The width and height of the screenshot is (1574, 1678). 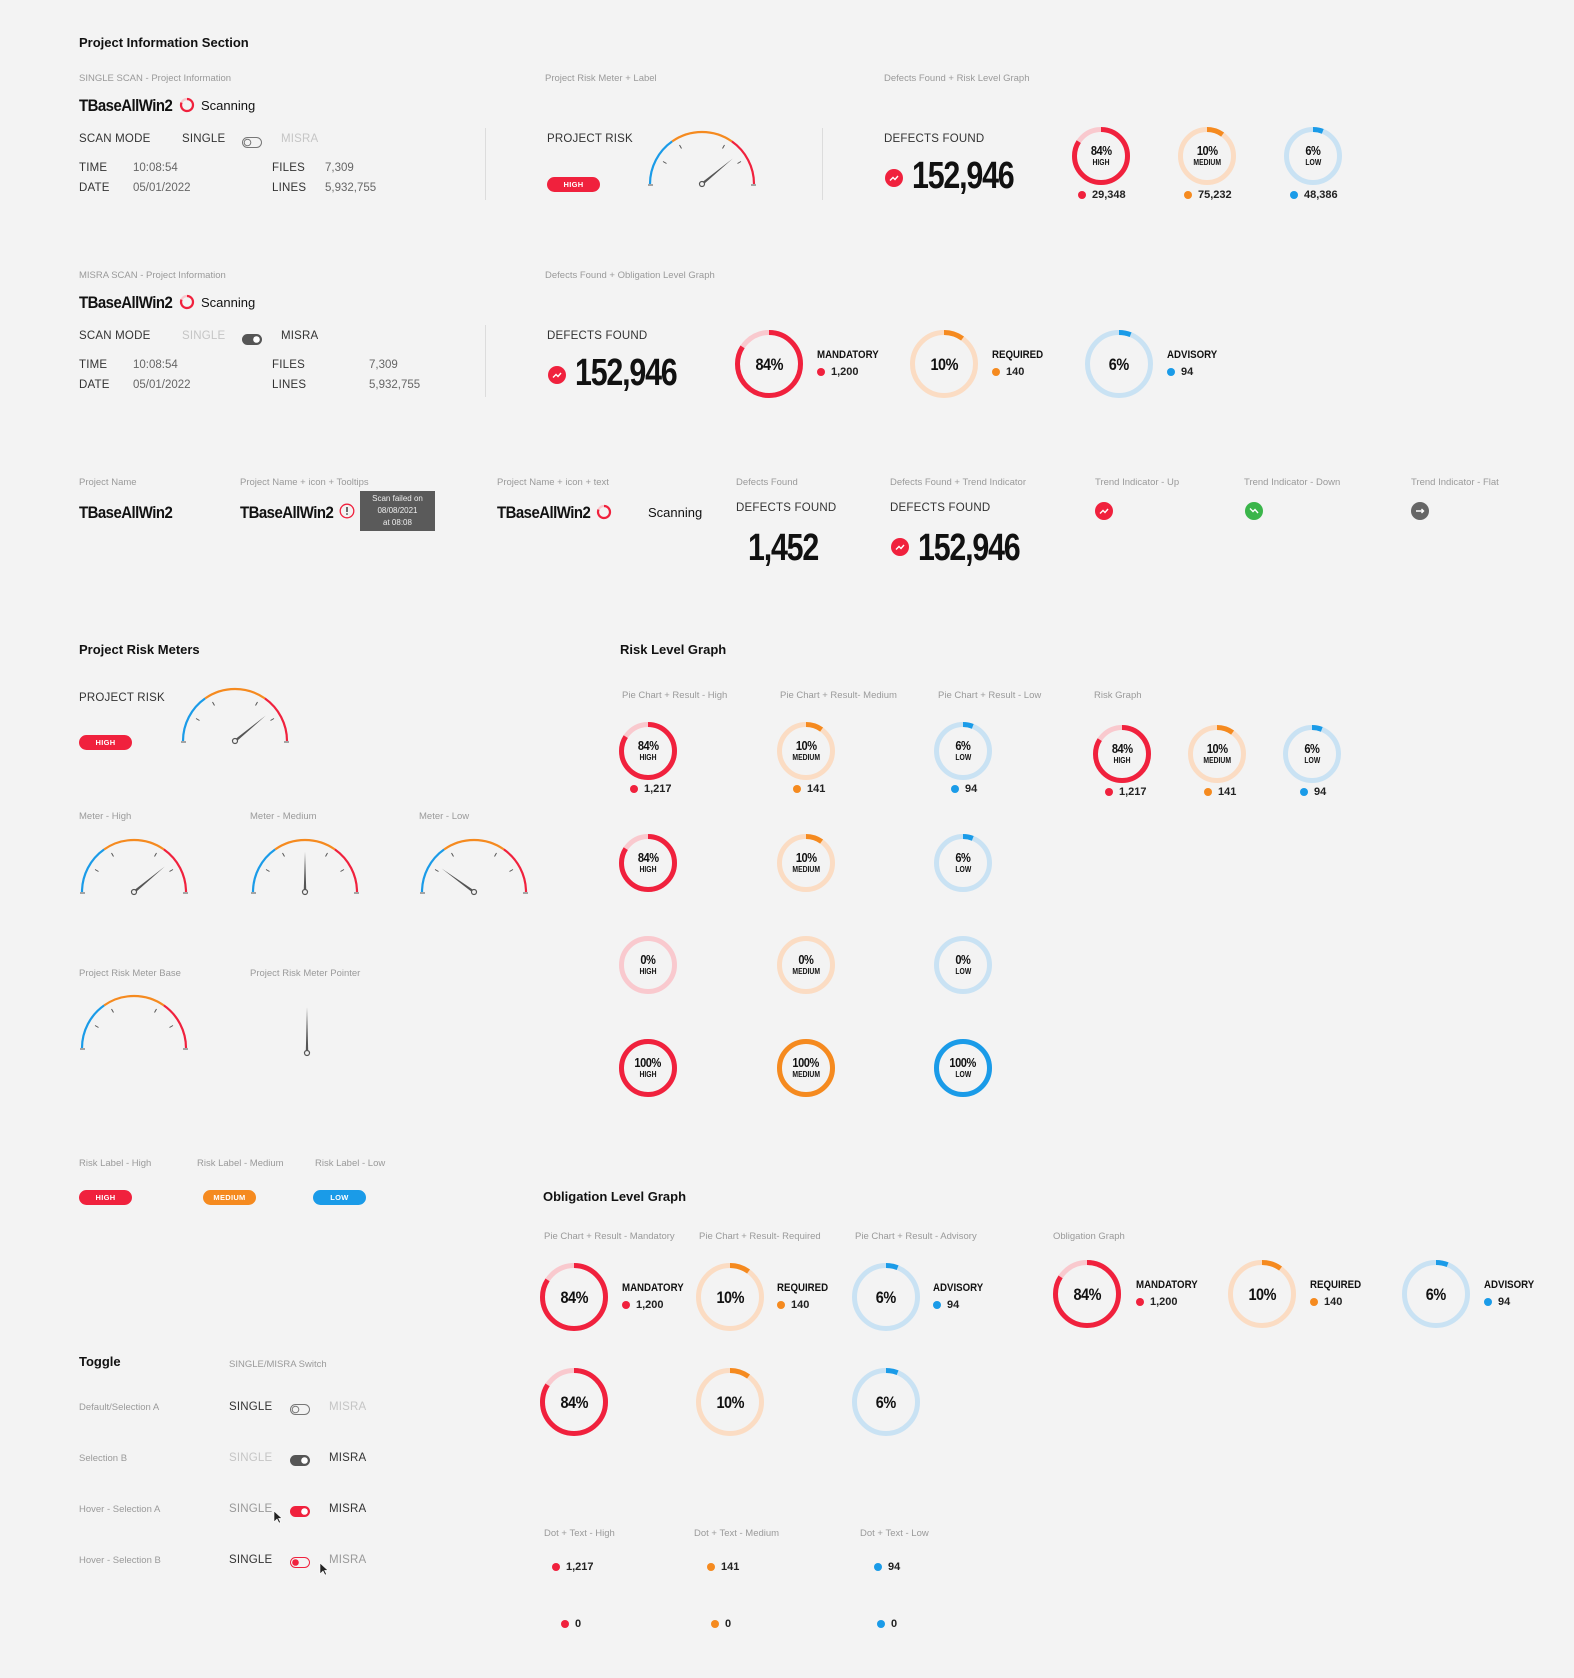 I want to click on caption-trend-flat: Trend Indicator - Flat, so click(x=1455, y=482).